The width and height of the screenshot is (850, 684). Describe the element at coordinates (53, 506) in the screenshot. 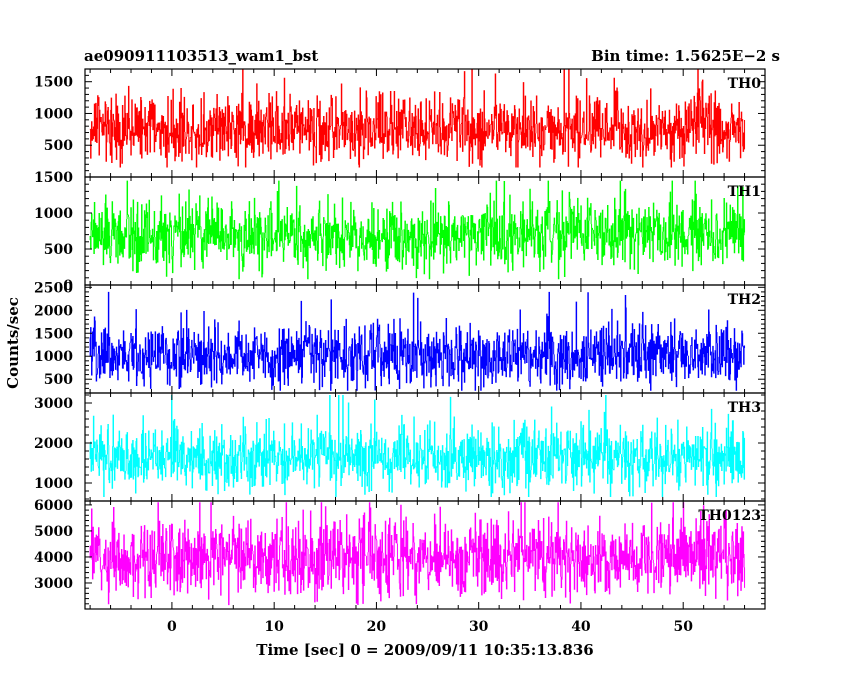

I see `y-tick-label: 6000` at that location.